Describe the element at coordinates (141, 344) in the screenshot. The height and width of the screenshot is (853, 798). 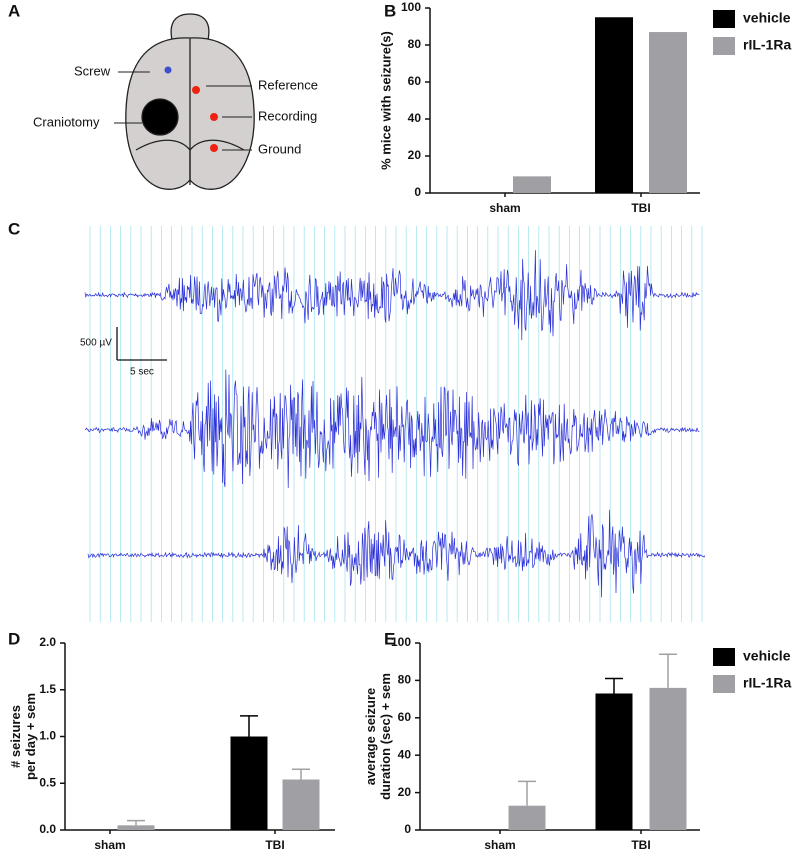
I see `scale-bar` at that location.